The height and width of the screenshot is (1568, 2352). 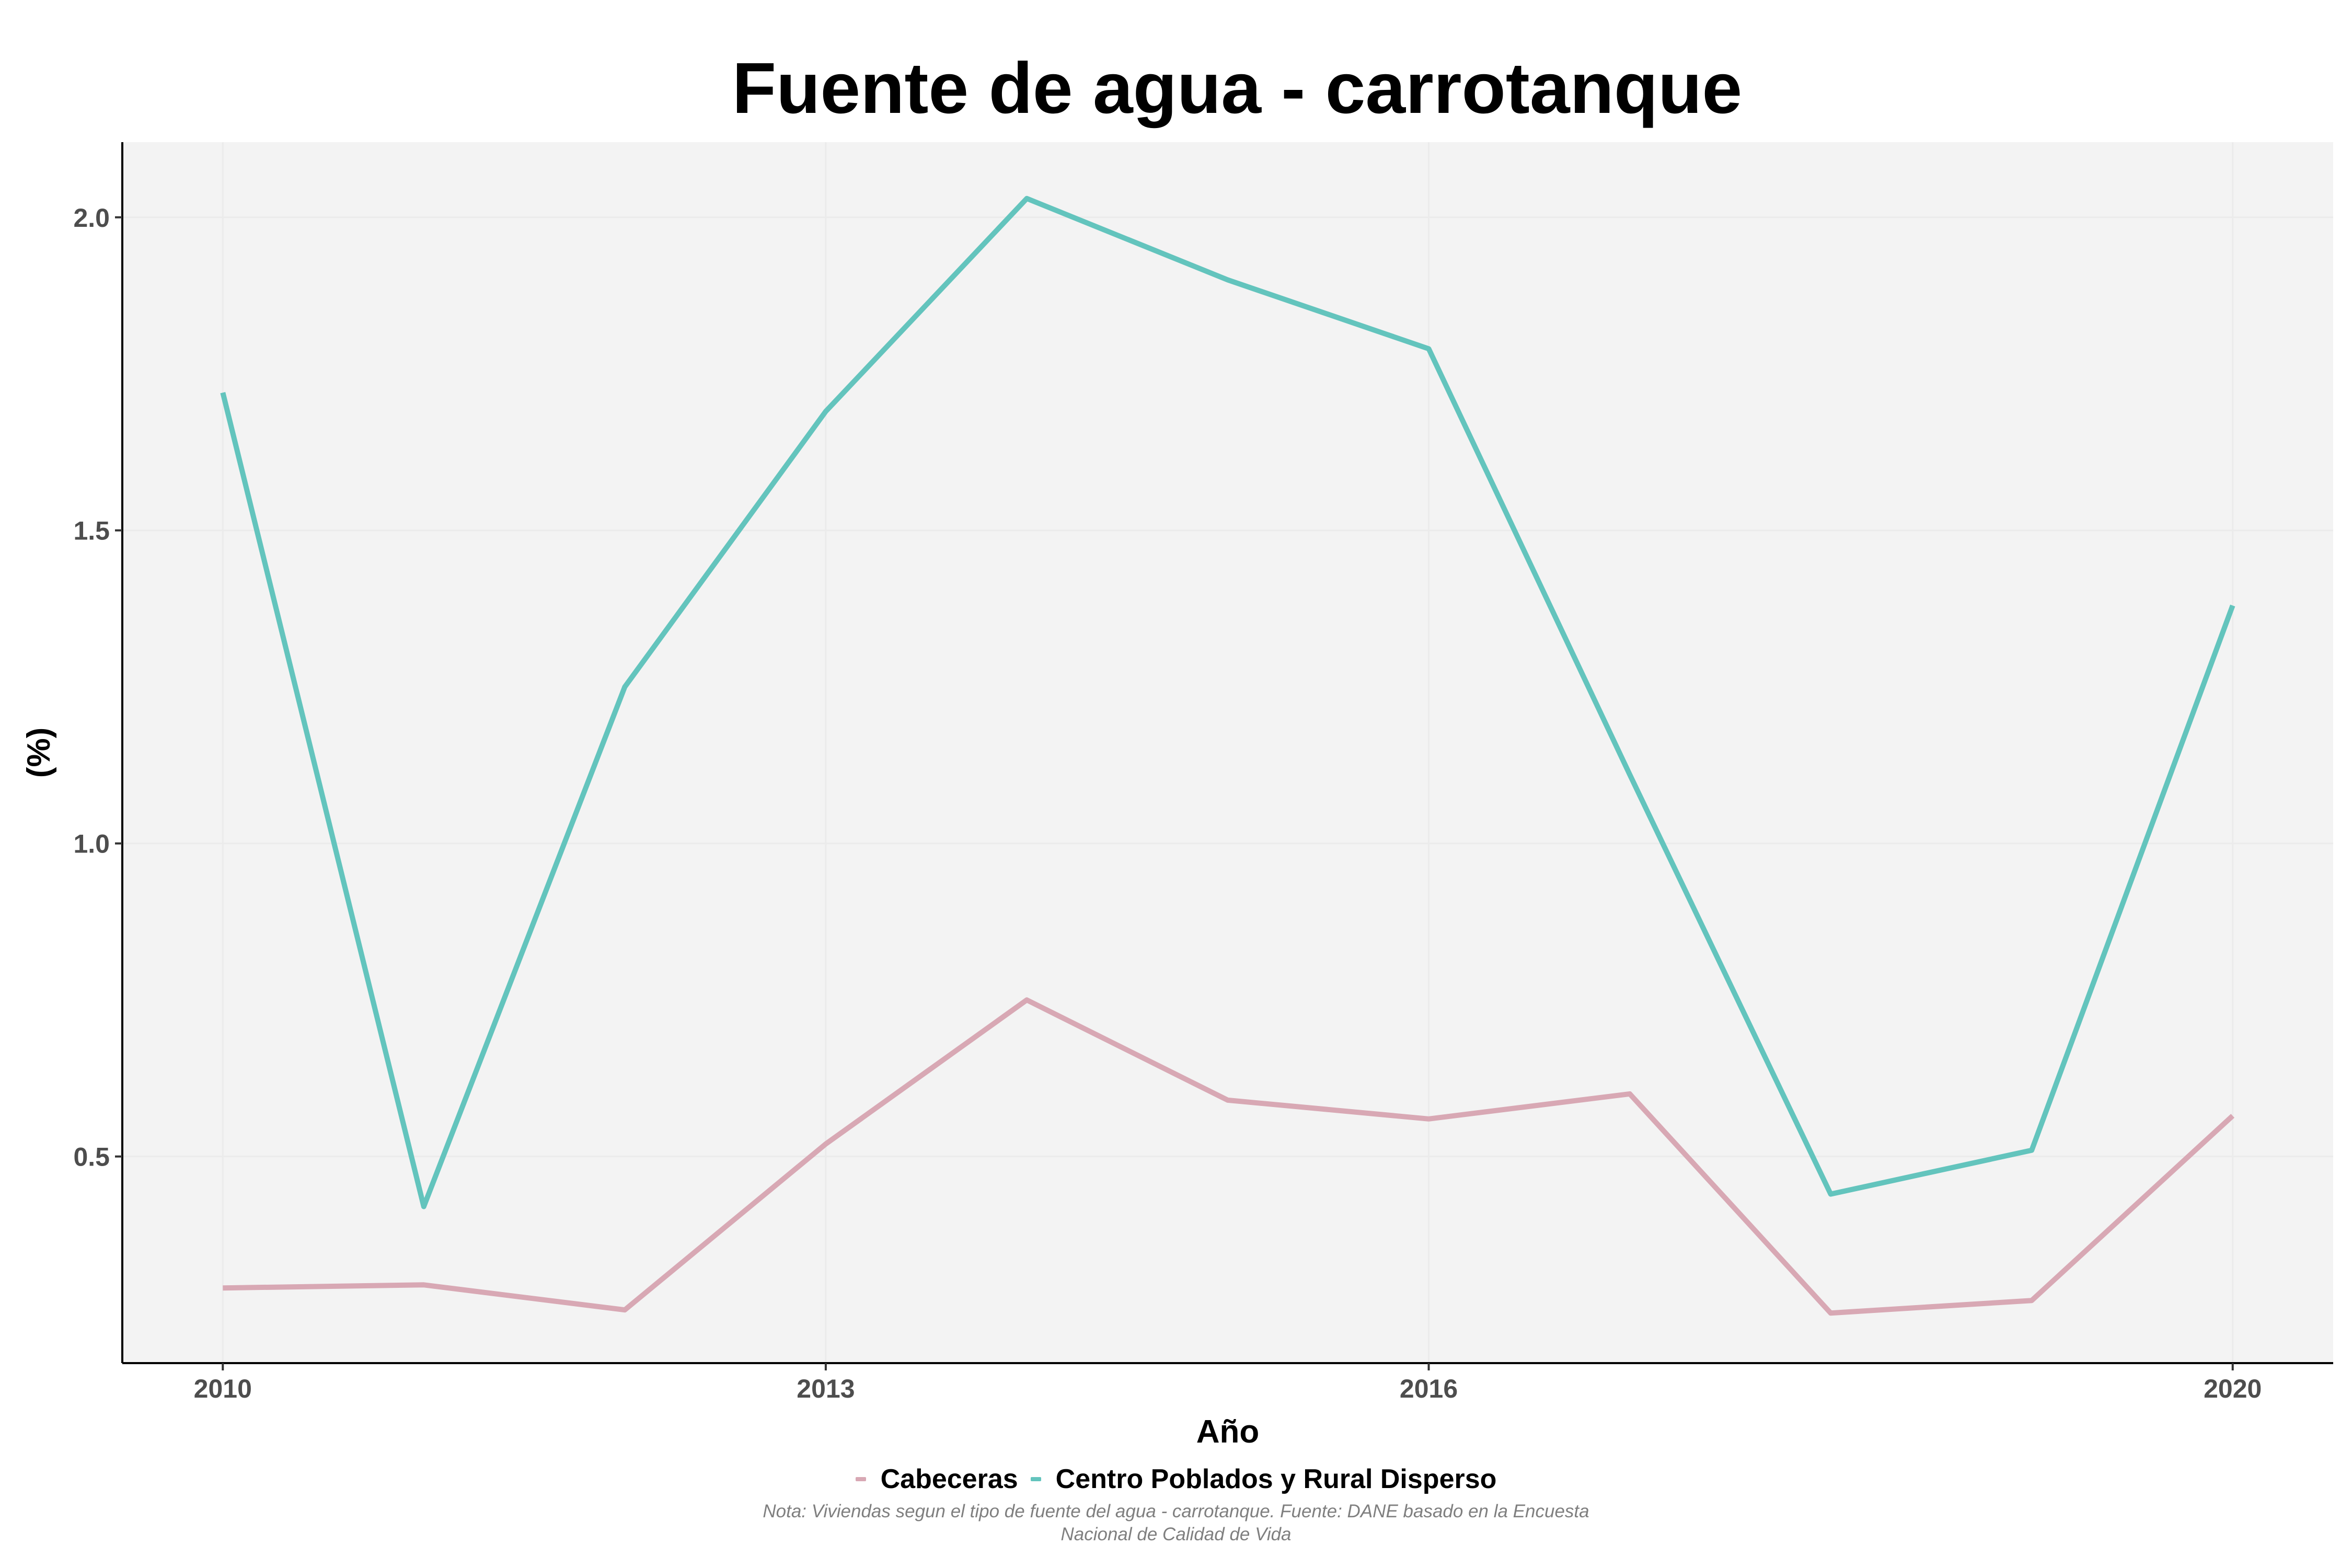 I want to click on legend-key-centro-poblados, so click(x=1035, y=1479).